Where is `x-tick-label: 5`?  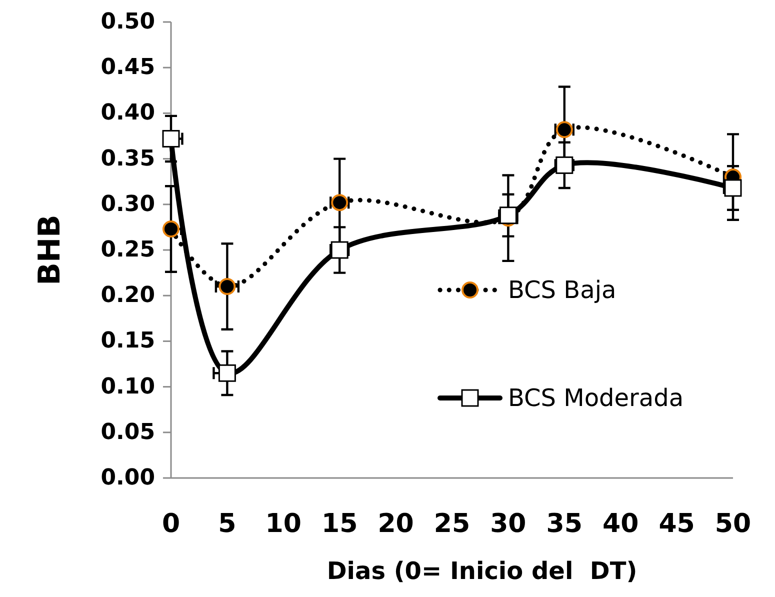
x-tick-label: 5 is located at coordinates (227, 524).